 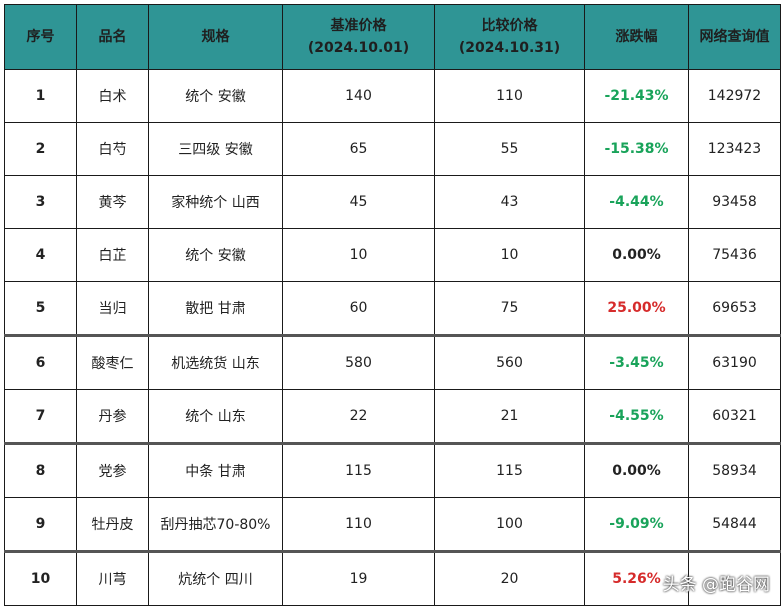 I want to click on cell-no: 6, so click(x=40, y=362).